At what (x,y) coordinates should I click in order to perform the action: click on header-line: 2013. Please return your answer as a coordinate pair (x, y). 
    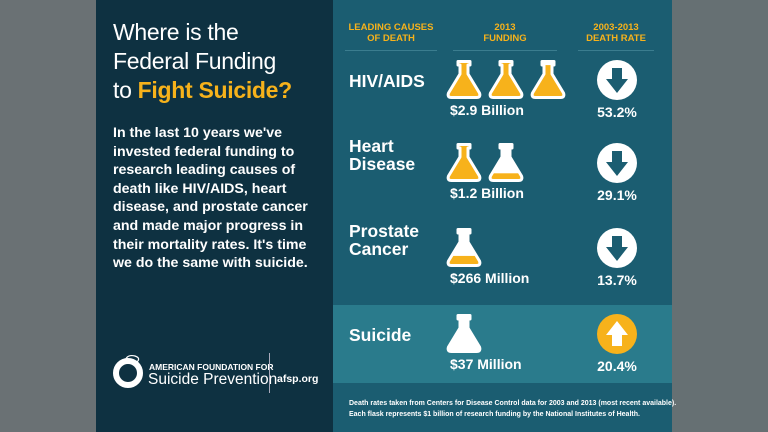
    Looking at the image, I should click on (505, 27).